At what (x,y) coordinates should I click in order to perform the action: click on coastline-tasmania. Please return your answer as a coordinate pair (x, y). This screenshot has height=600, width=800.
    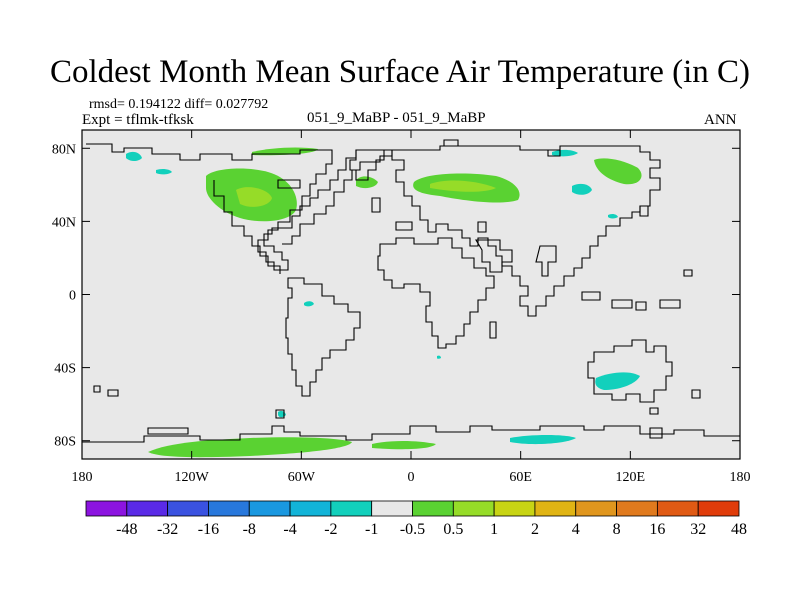
    Looking at the image, I should click on (654, 411).